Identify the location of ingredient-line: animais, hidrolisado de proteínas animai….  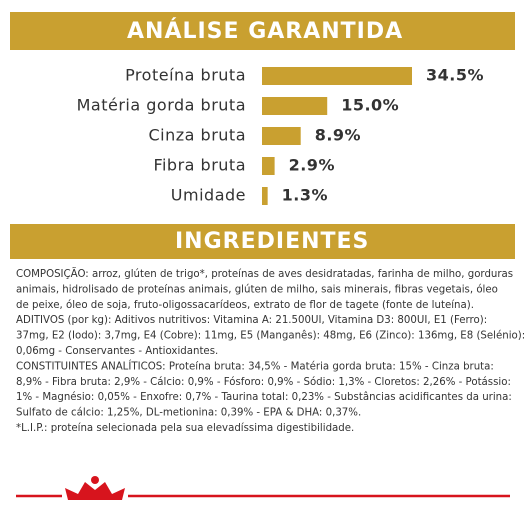
(257, 289).